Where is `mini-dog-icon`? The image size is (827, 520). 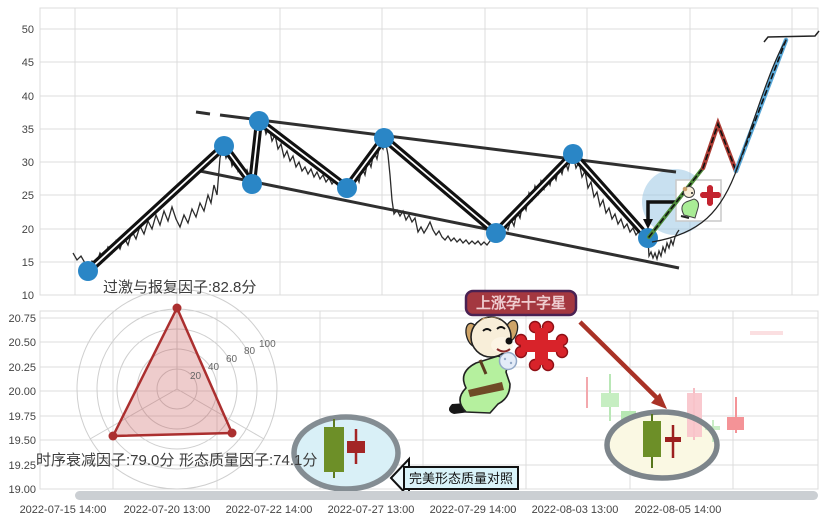
mini-dog-icon is located at coordinates (689, 202).